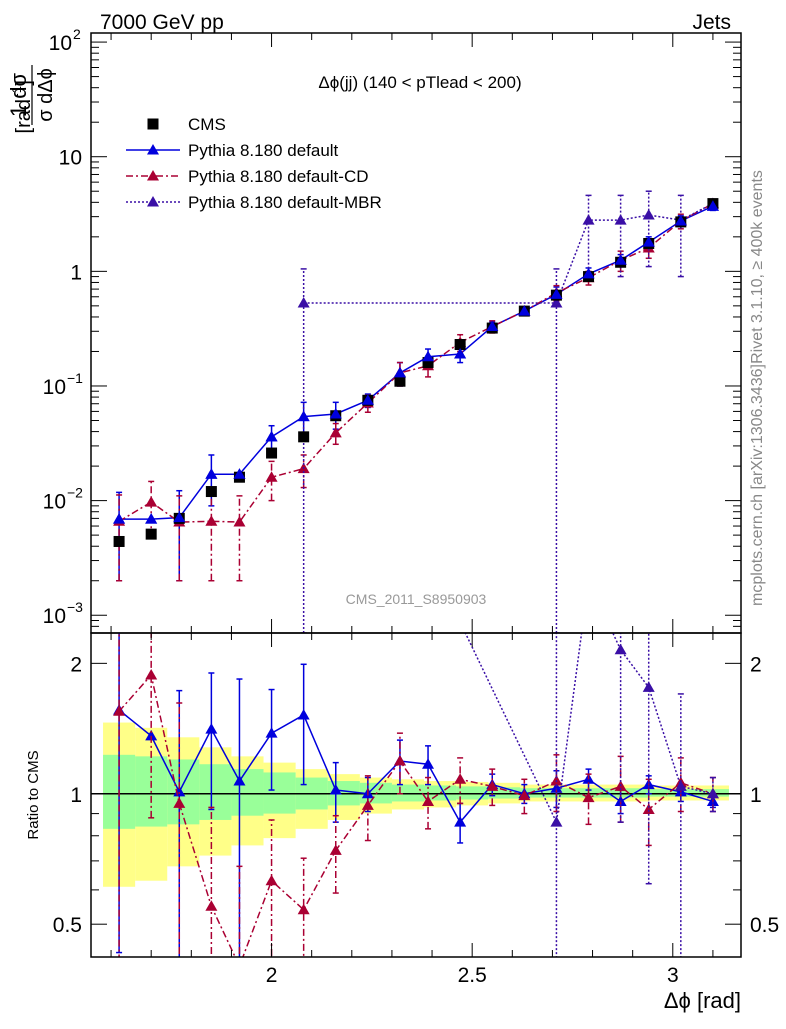  What do you see at coordinates (75, 607) in the screenshot?
I see `main-ytick-label-exp: −3` at bounding box center [75, 607].